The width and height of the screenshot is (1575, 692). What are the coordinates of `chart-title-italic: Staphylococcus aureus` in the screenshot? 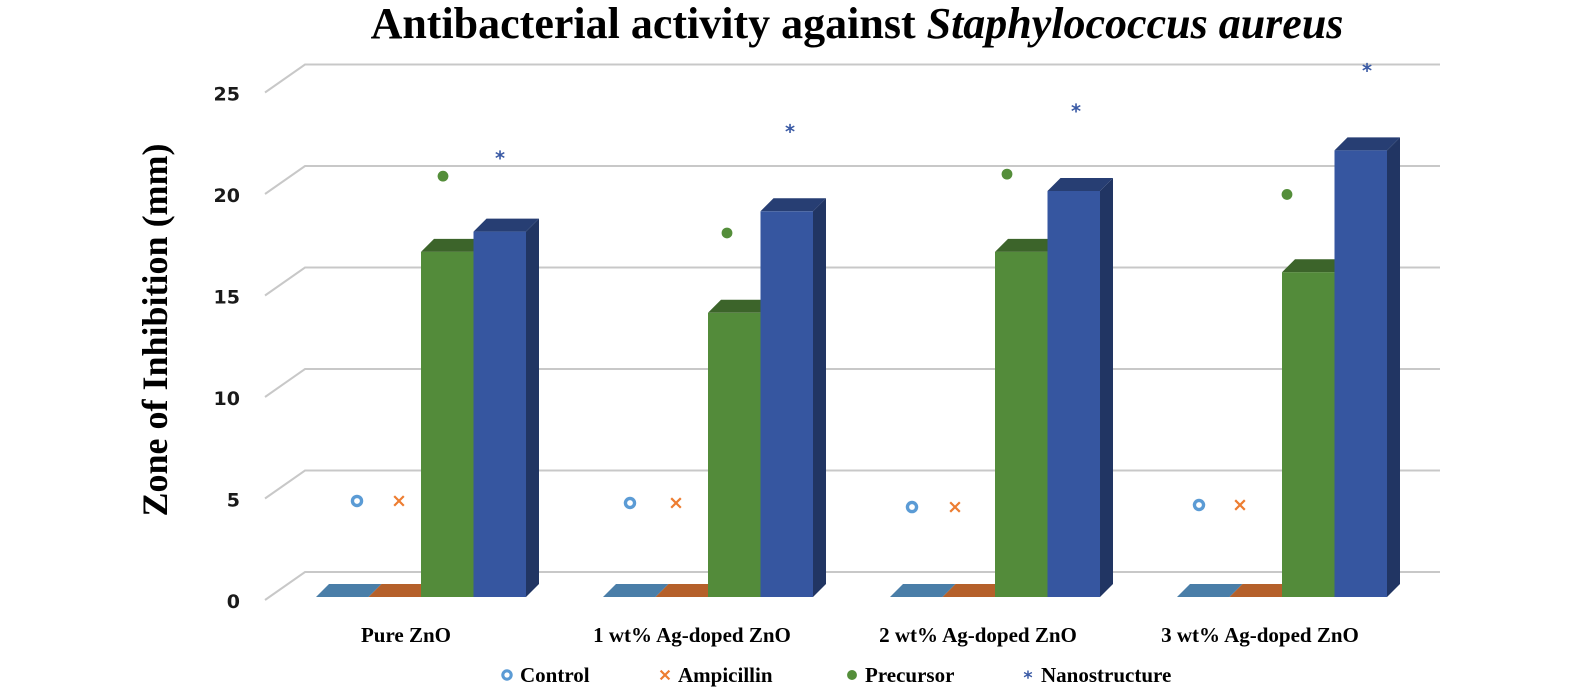 It's located at (1135, 24).